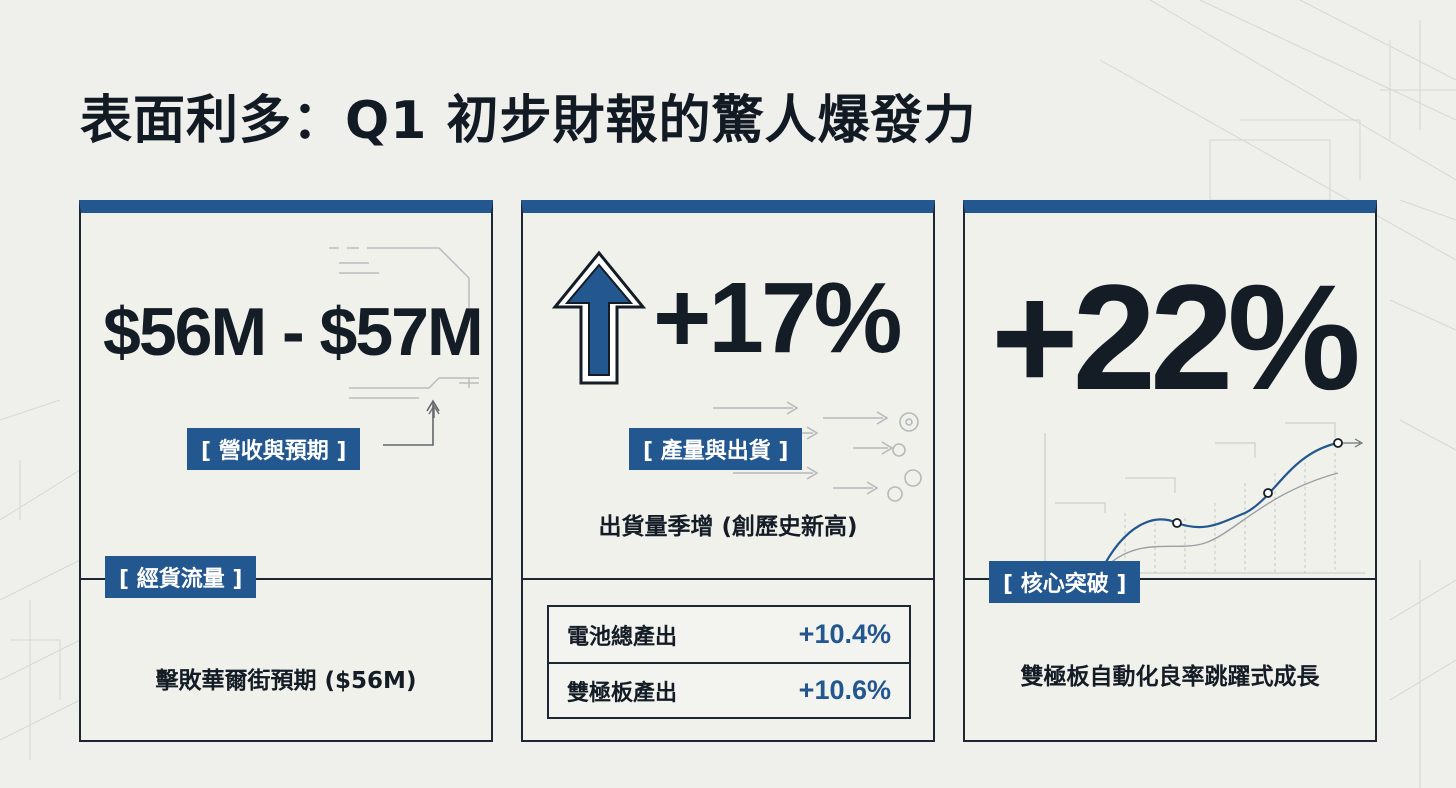  Describe the element at coordinates (1065, 582) in the screenshot. I see `core-breakthrough-tag: [ 核心突破 ]` at that location.